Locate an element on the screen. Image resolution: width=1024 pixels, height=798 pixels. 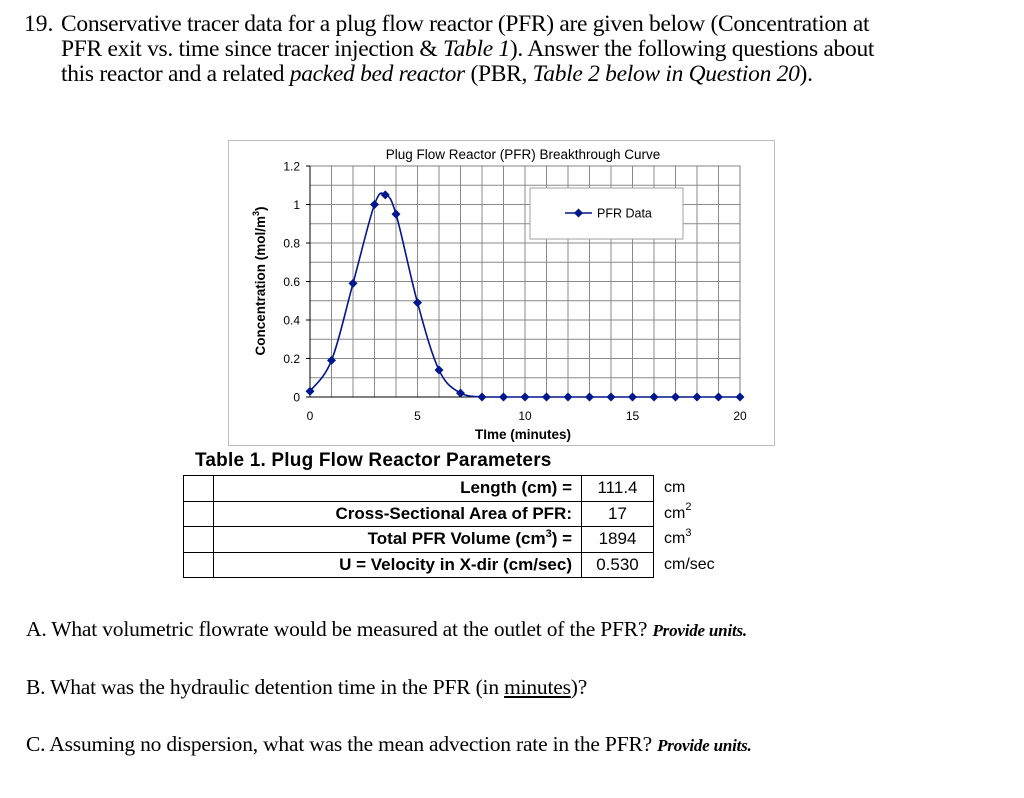
y-axis-label: Concentration (mol/m3) is located at coordinates (259, 280).